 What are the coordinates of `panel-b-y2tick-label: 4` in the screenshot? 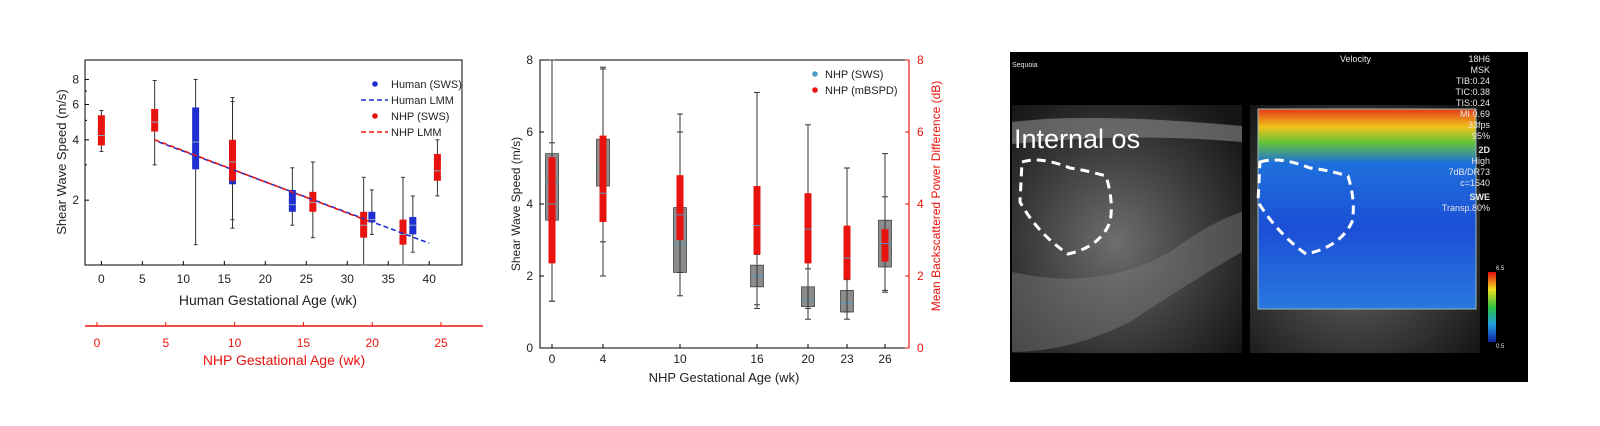 It's located at (920, 204).